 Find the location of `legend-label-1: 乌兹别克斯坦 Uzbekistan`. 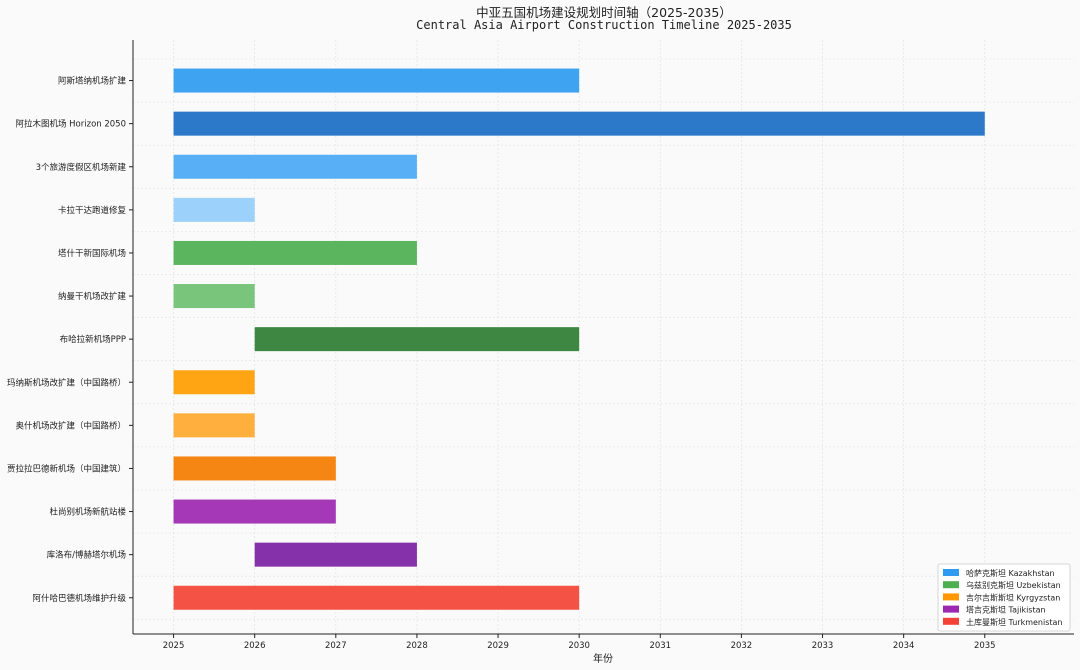

legend-label-1: 乌兹别克斯坦 Uzbekistan is located at coordinates (1013, 585).